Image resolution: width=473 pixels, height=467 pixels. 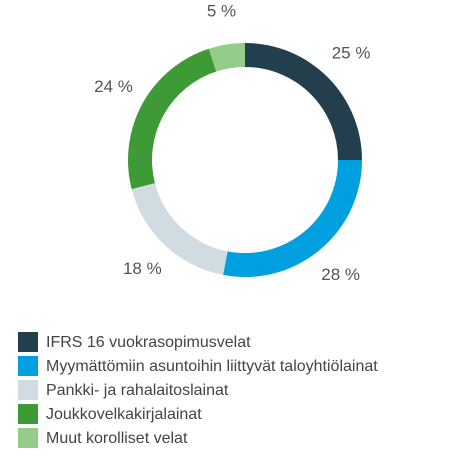 I want to click on legend-label: IFRS 16 vuokrasopimusvelat, so click(x=148, y=342).